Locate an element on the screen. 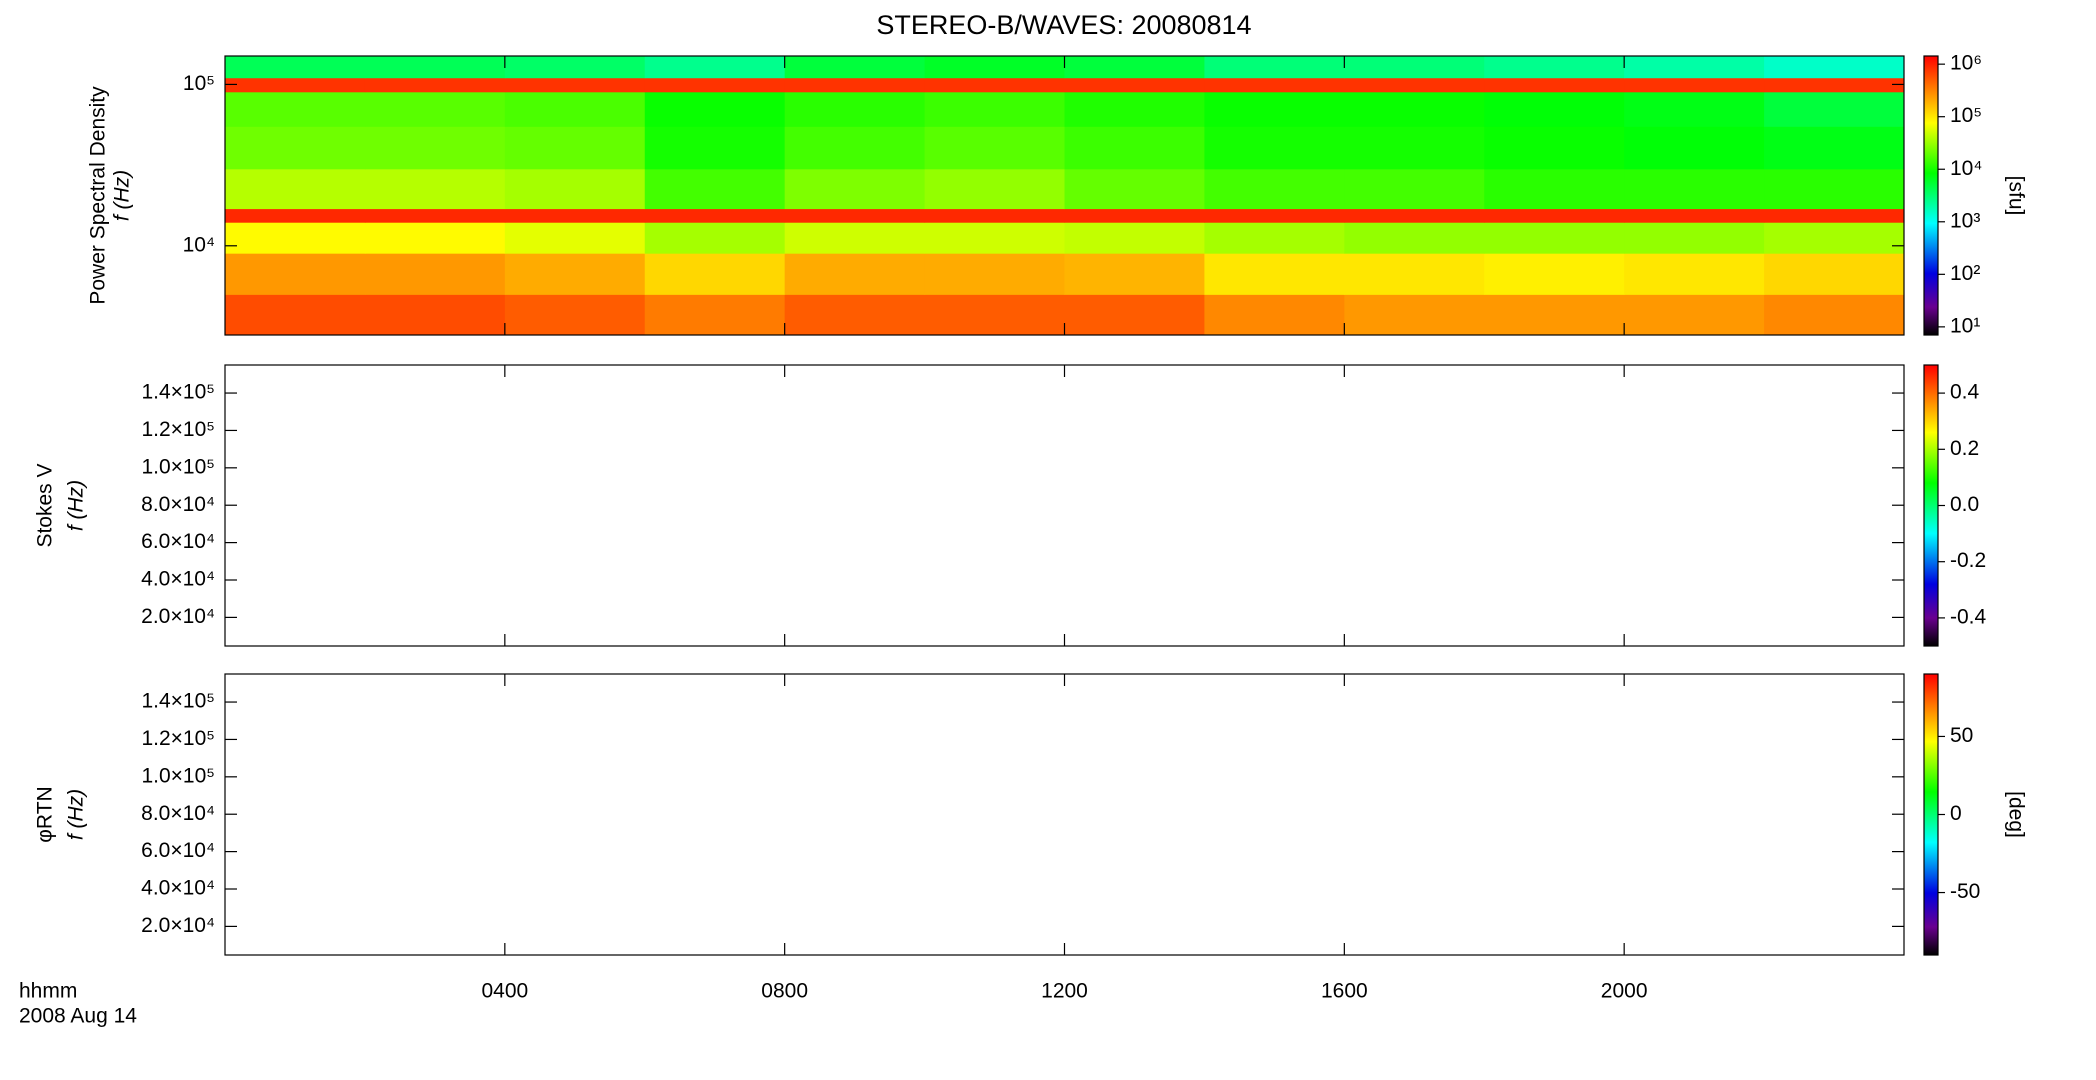  y-tick-label: 10⁴ is located at coordinates (199, 244).